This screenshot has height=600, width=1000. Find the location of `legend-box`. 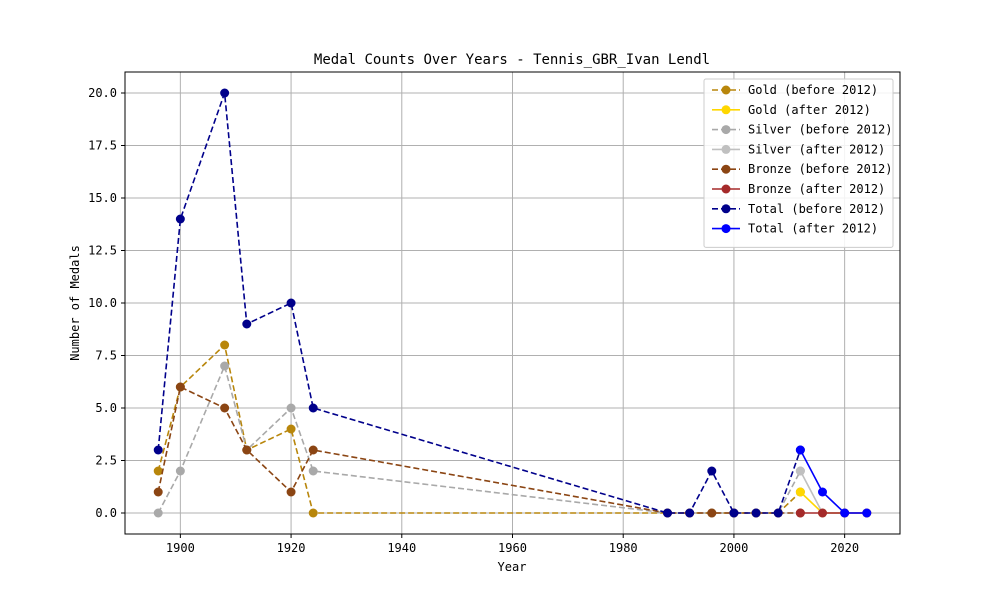

legend-box is located at coordinates (798, 163).